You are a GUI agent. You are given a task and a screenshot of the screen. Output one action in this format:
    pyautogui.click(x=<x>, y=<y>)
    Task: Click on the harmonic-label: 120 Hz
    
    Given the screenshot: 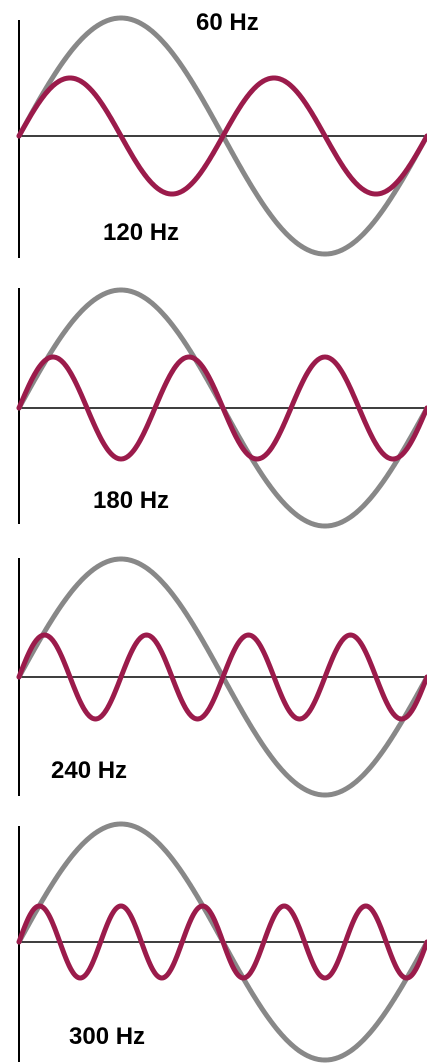 What is the action you would take?
    pyautogui.click(x=141, y=232)
    